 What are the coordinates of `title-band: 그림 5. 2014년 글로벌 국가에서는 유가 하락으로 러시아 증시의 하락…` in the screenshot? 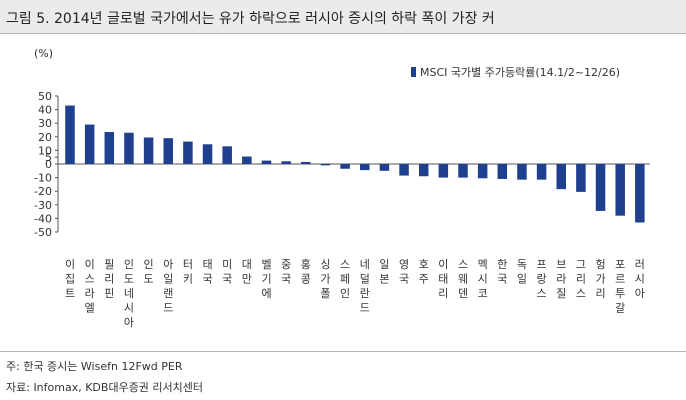 It's located at (343, 17).